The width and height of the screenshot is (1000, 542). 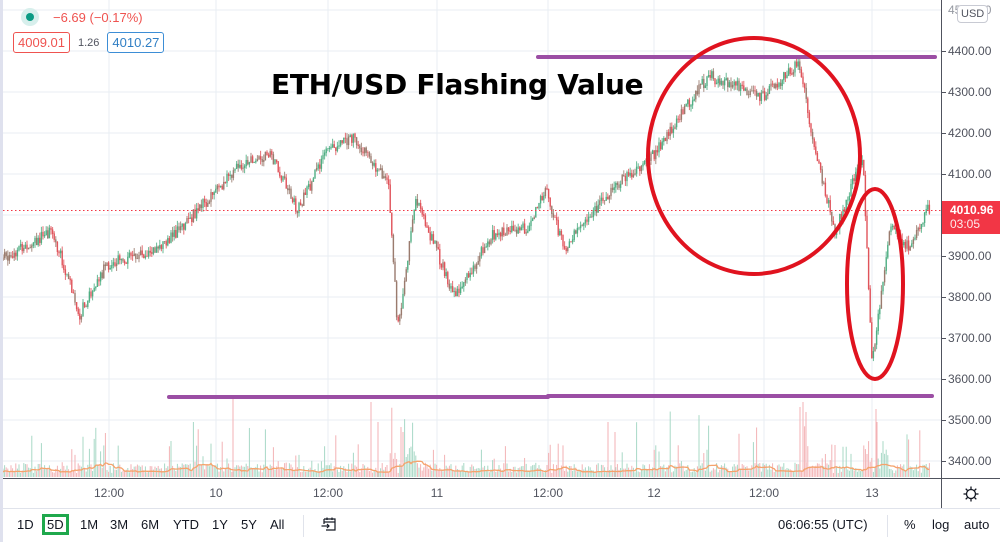 What do you see at coordinates (970, 174) in the screenshot?
I see `price-axis-label: 4100.00` at bounding box center [970, 174].